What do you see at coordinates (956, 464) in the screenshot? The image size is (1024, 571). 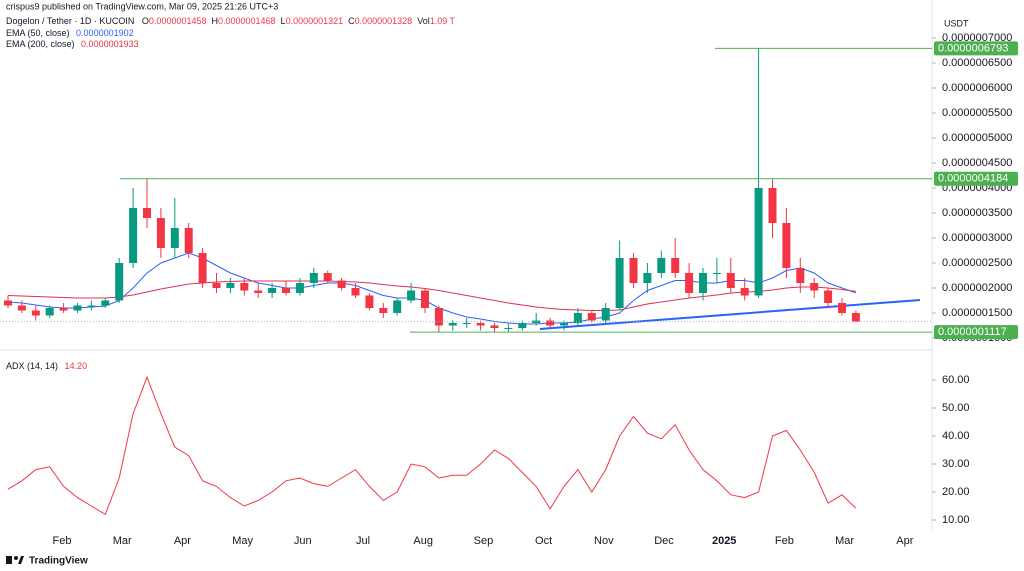 I see `y-tick-label: 30.00` at bounding box center [956, 464].